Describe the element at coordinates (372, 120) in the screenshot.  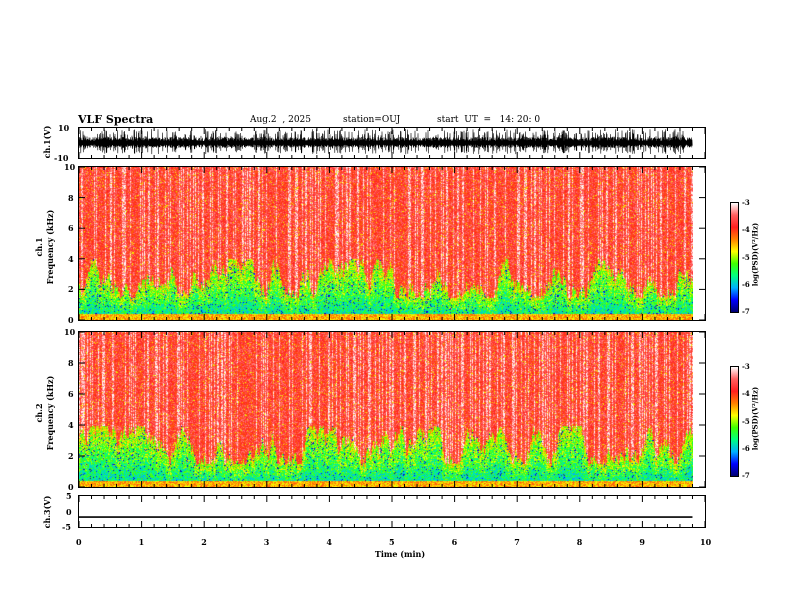
I see `header-station: station=OUJ` at that location.